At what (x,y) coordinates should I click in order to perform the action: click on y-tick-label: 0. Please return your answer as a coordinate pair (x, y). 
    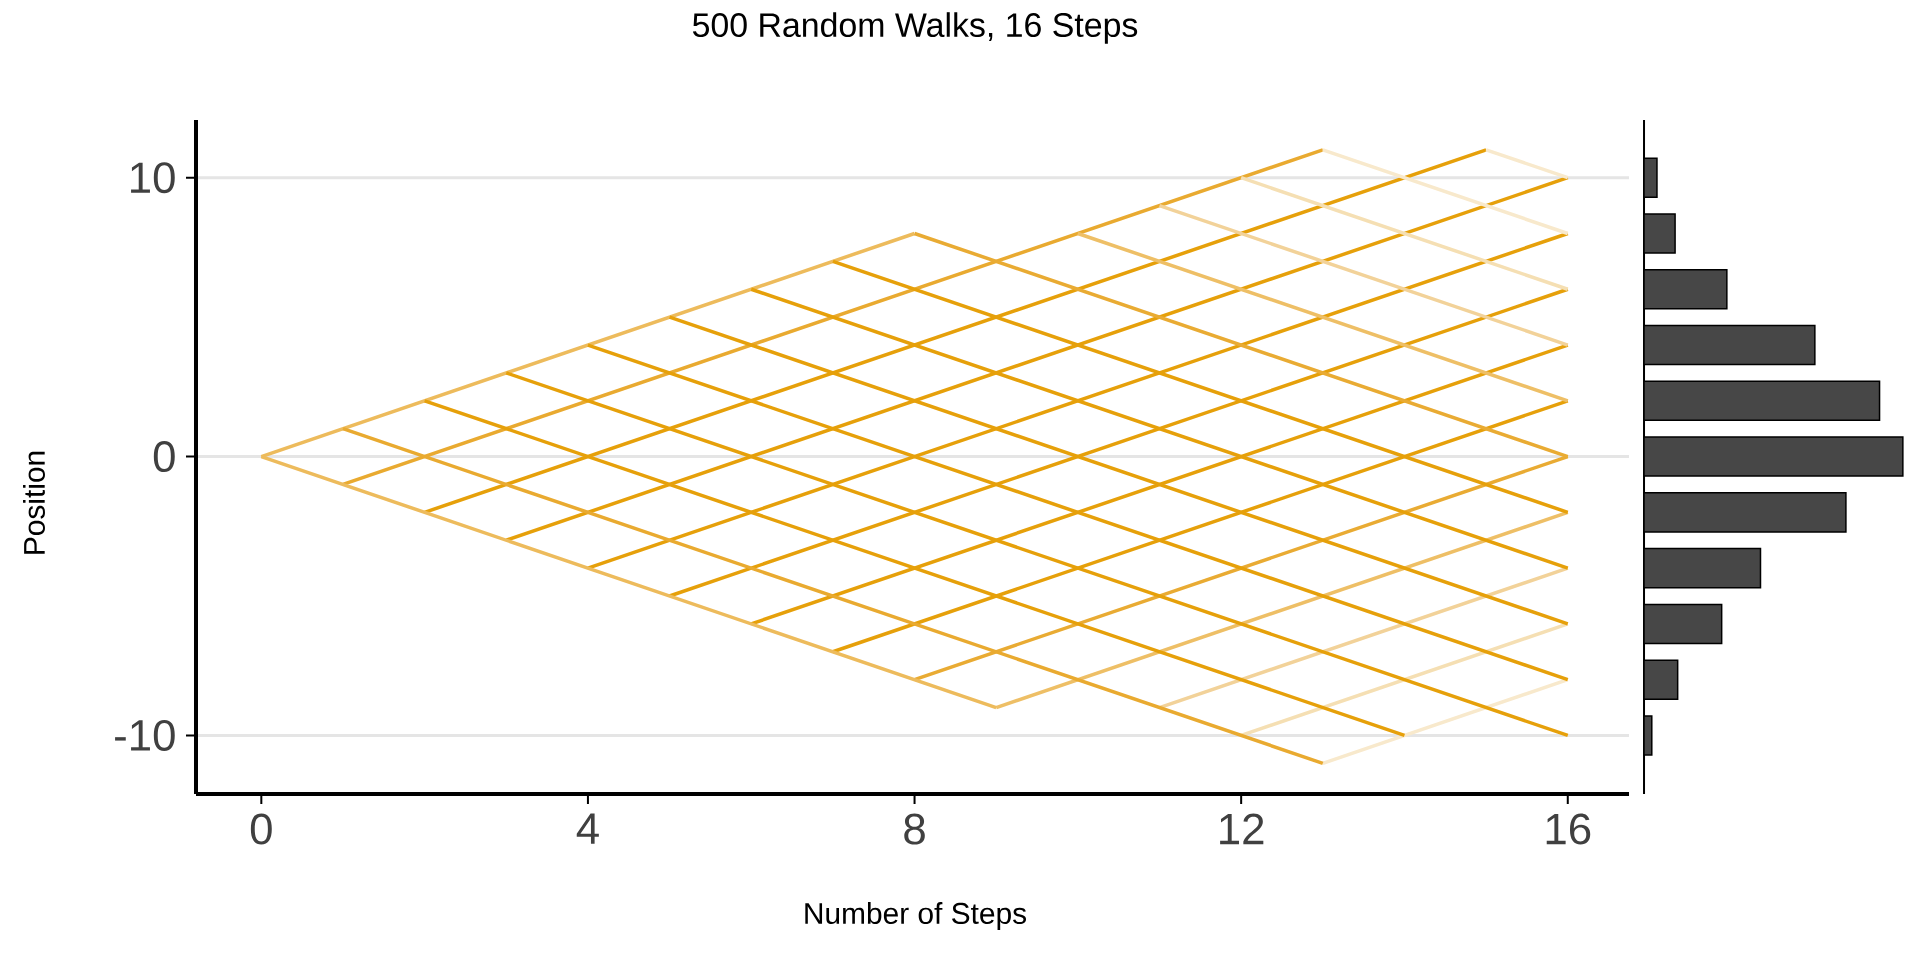
    Looking at the image, I should click on (164, 457).